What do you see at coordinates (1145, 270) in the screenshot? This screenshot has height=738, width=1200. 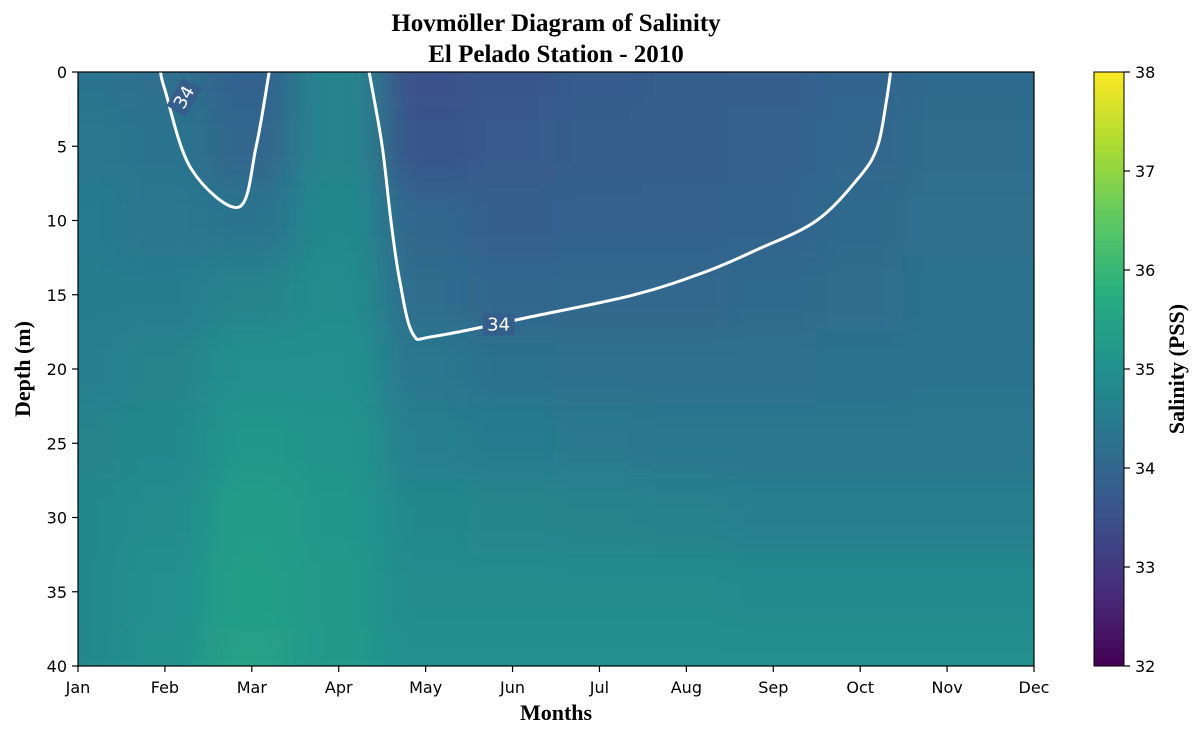 I see `colorbar-tick-label: 36` at bounding box center [1145, 270].